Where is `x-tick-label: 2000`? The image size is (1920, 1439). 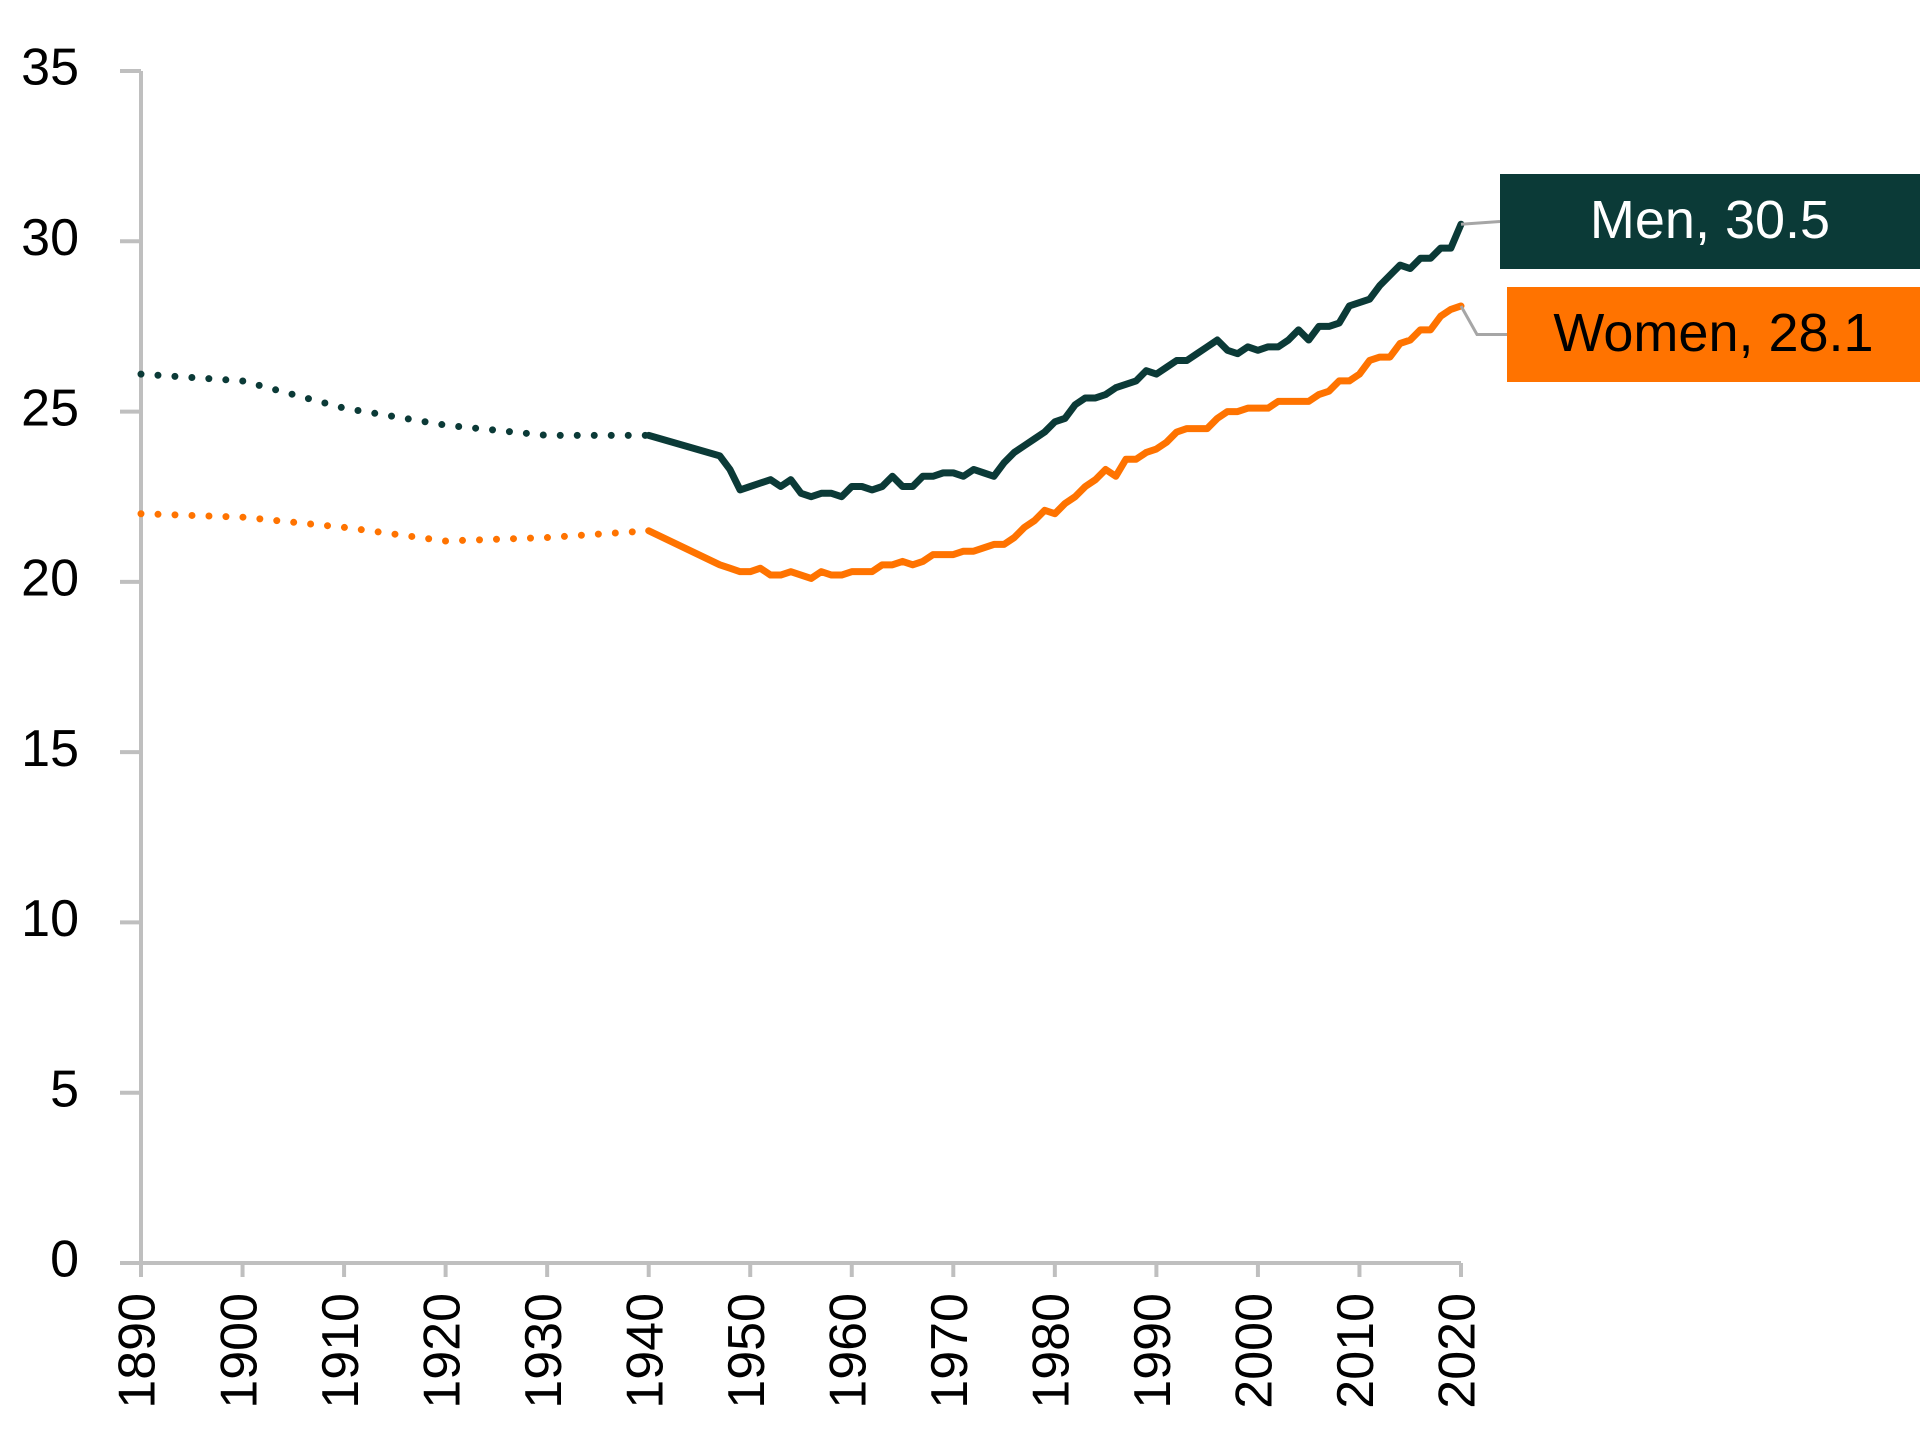 x-tick-label: 2000 is located at coordinates (1255, 1351).